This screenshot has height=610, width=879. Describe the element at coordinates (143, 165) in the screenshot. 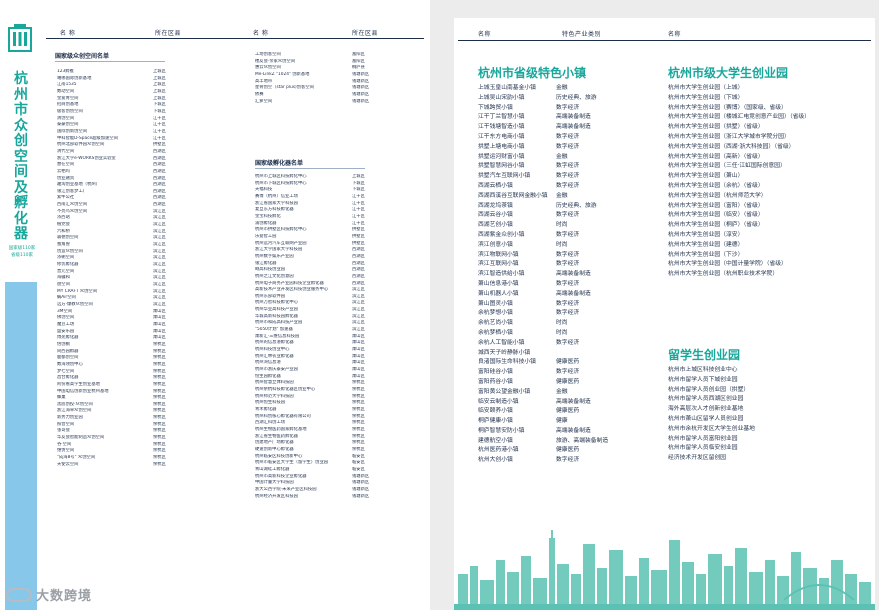

I see `list-item: 想在空间 西湖区` at that location.